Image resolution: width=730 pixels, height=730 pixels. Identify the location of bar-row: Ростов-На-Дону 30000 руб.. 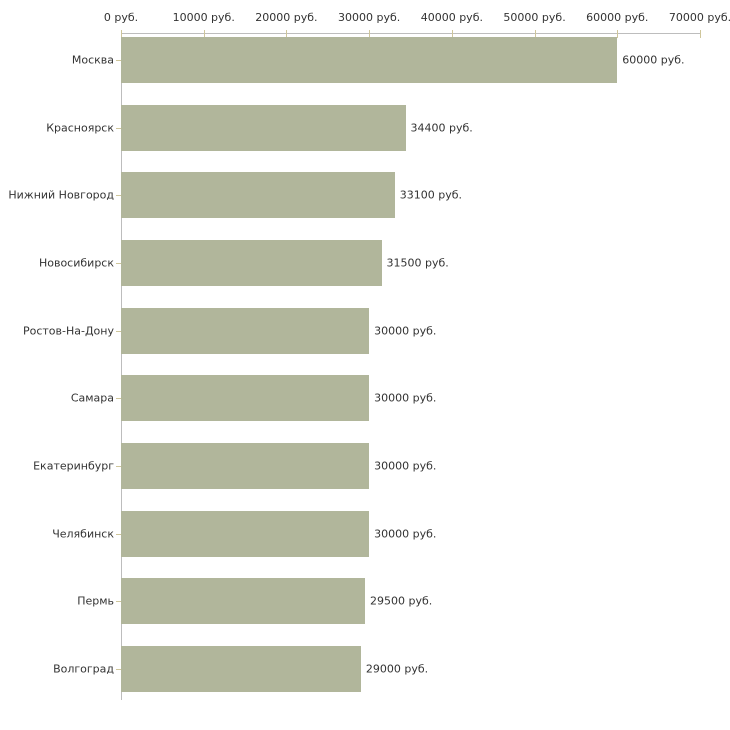
(365, 331).